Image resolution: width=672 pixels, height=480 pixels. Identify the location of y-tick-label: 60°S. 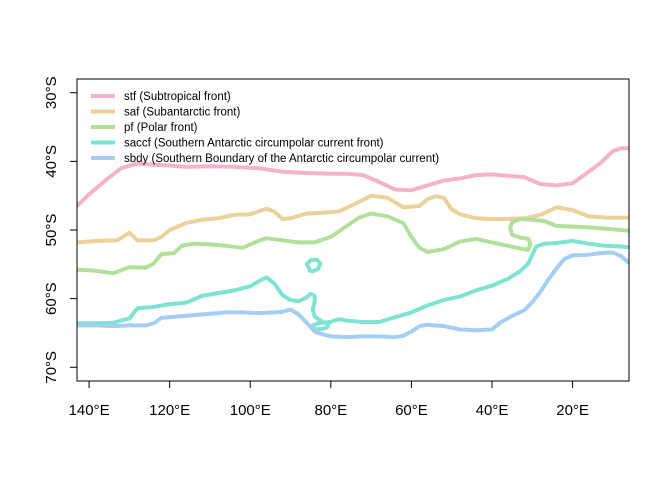
(51, 298).